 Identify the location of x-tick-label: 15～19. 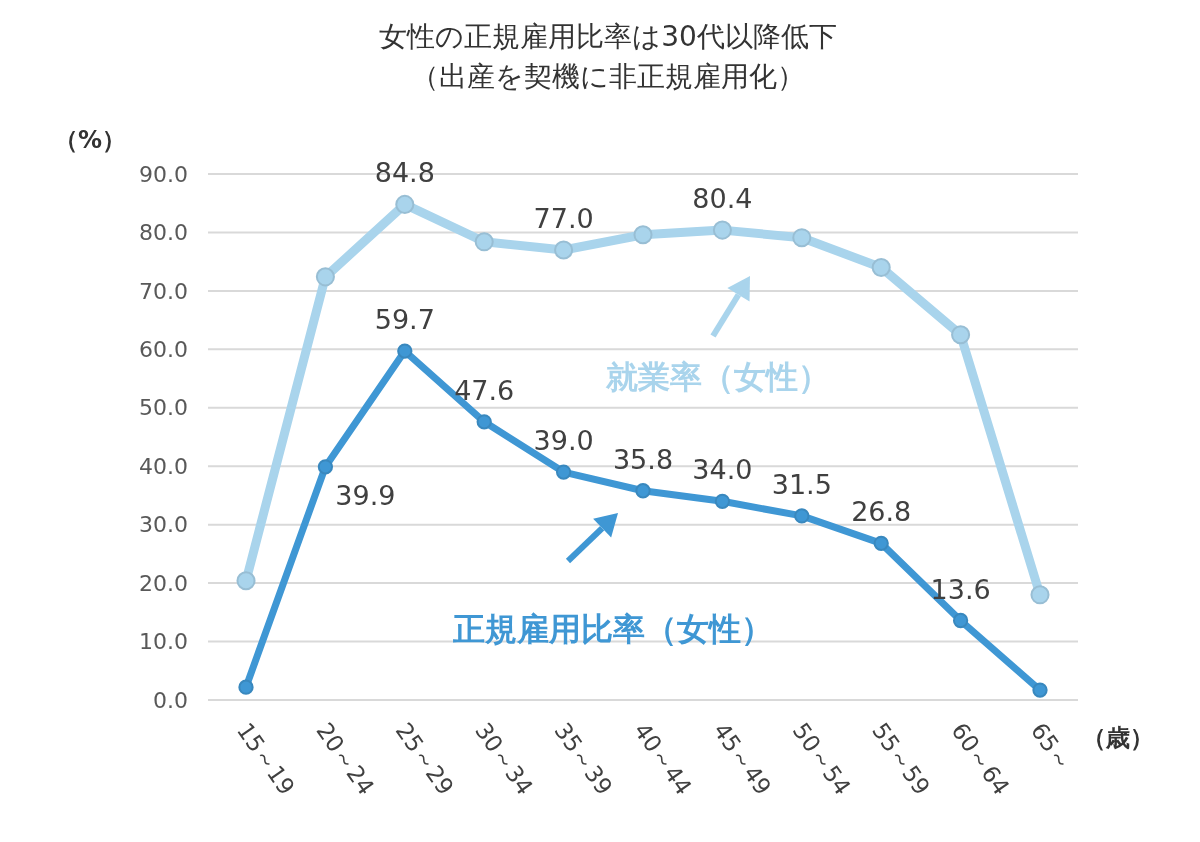
(265, 758).